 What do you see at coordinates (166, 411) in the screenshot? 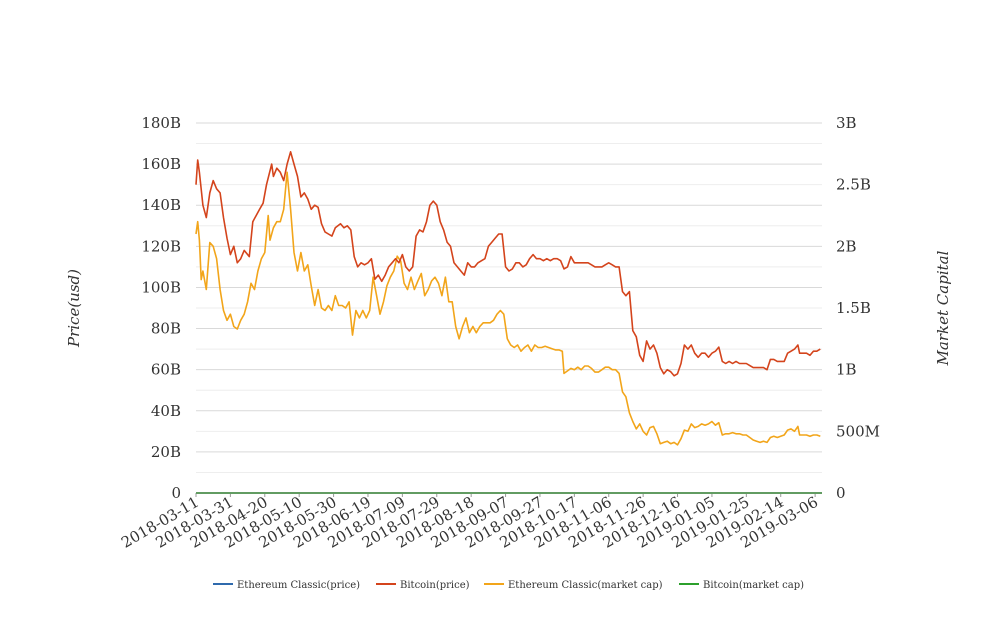
I see `left-tick-label: 40B` at bounding box center [166, 411].